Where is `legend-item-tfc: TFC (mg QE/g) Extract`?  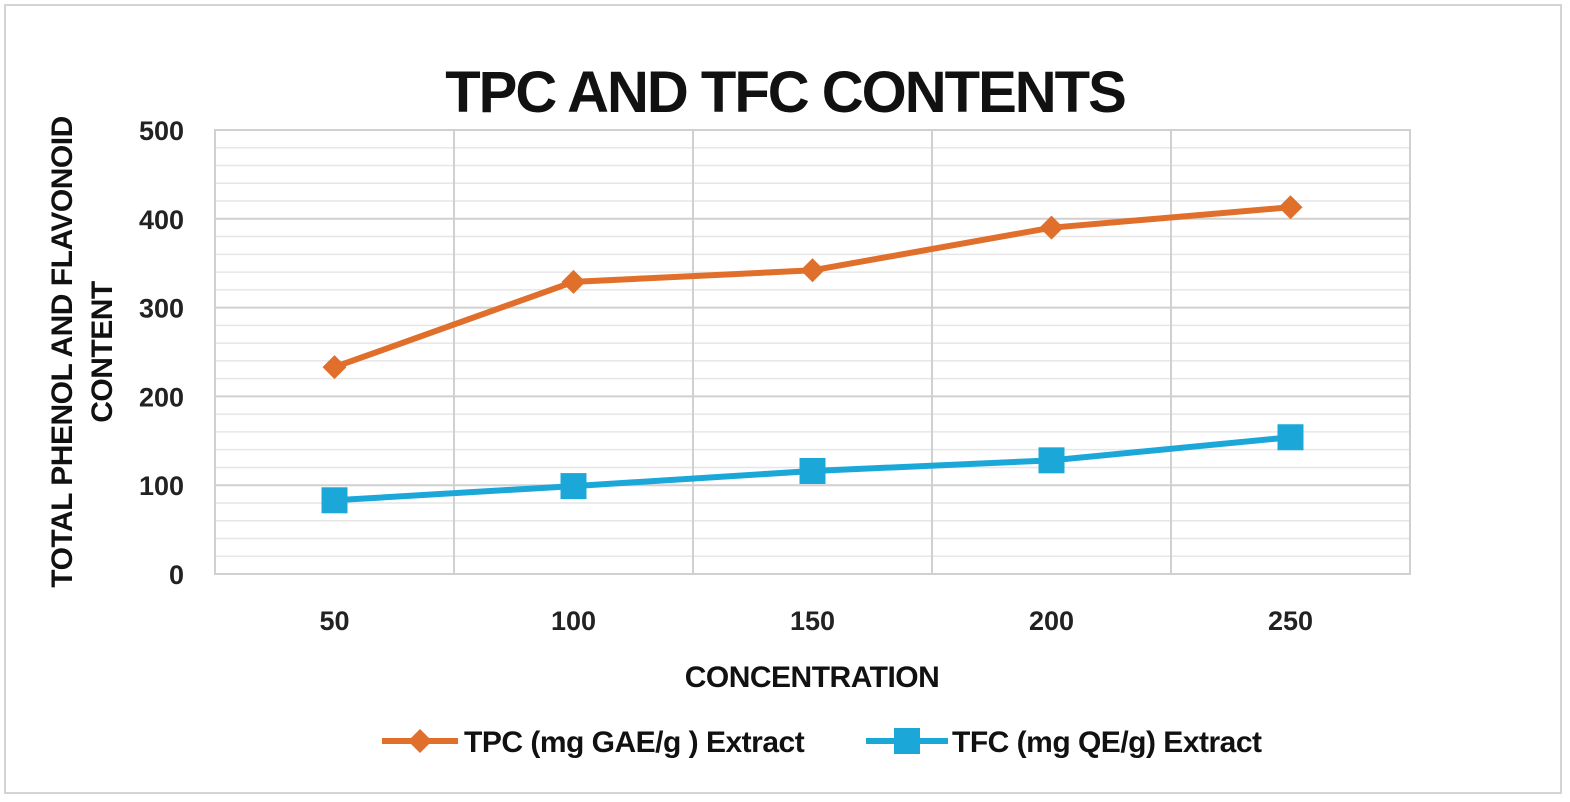 legend-item-tfc: TFC (mg QE/g) Extract is located at coordinates (1064, 742).